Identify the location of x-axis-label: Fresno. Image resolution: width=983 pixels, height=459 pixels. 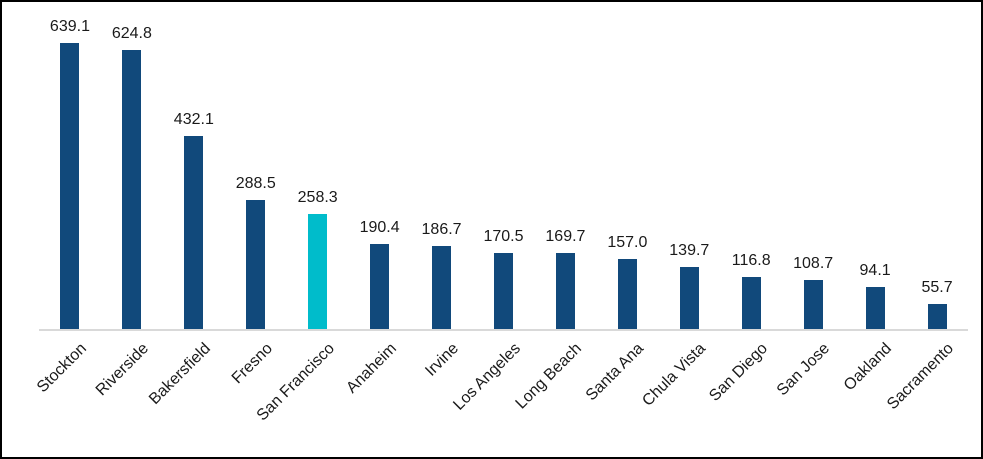
(252, 364).